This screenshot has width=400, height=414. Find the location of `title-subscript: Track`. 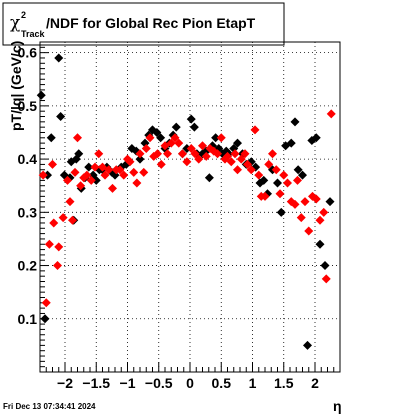

title-subscript: Track is located at coordinates (33, 34).